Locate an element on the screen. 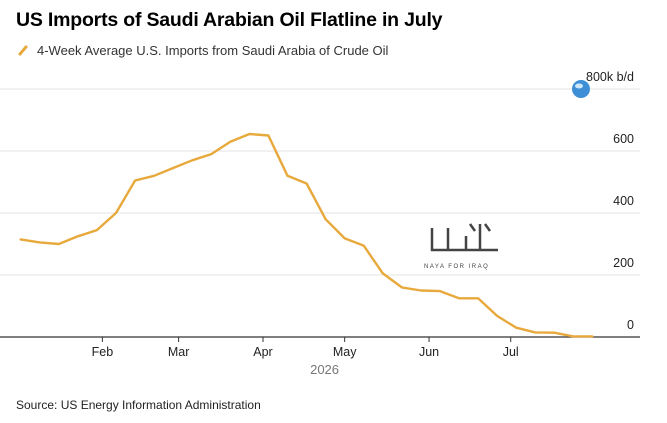 The height and width of the screenshot is (423, 667). x-tick-label: Mar is located at coordinates (179, 352).